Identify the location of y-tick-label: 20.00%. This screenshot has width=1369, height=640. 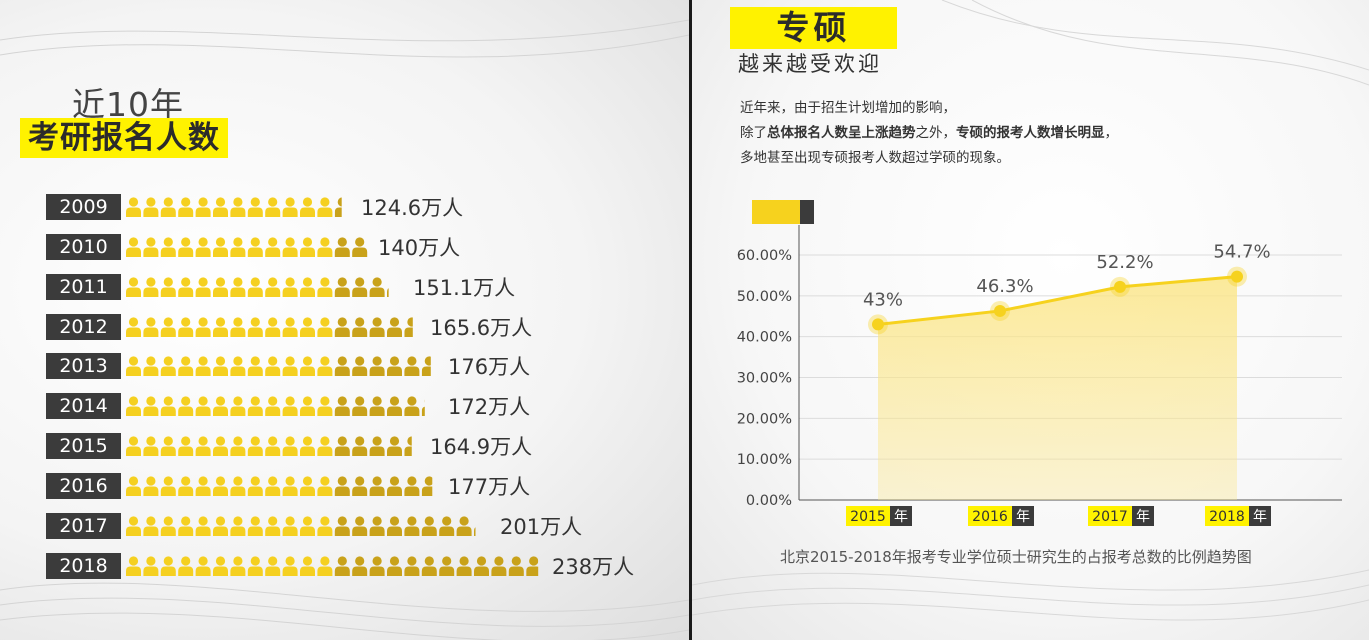
(764, 419).